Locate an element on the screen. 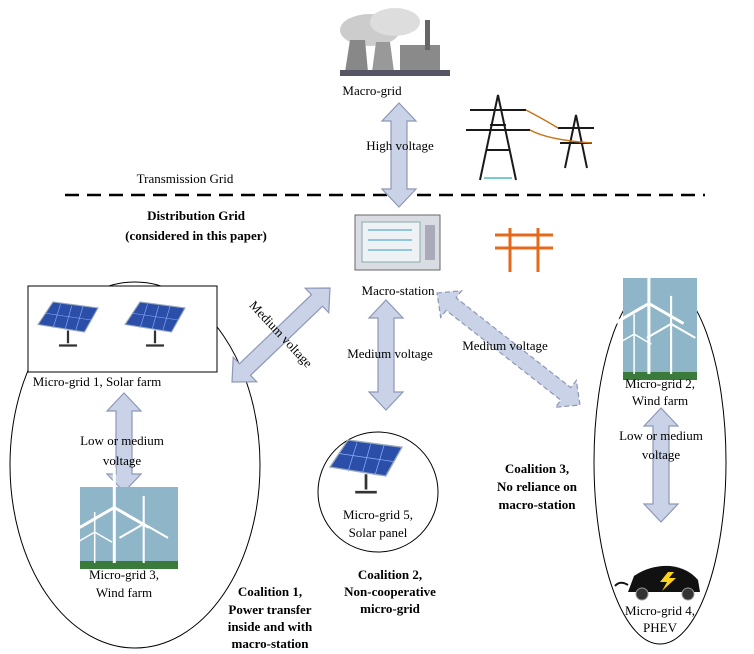 The width and height of the screenshot is (754, 654). macro-station-label: Macro-station is located at coordinates (398, 290).